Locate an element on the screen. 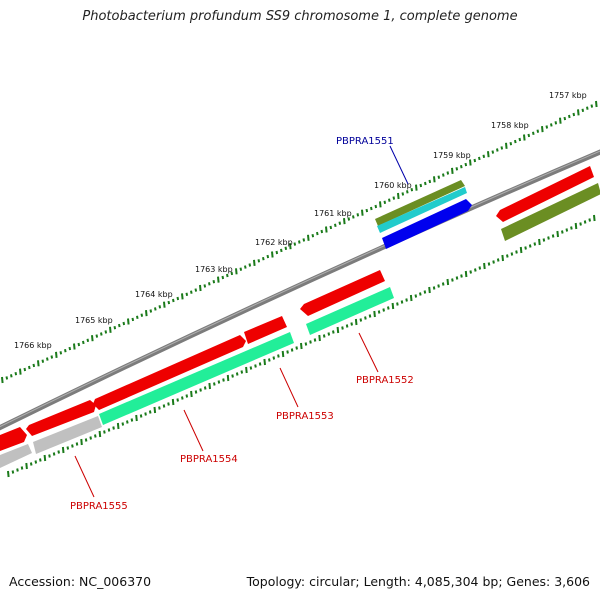 Image resolution: width=600 pixels, height=600 pixels. gene-label-pbpra1554: PBPRA1554 is located at coordinates (209, 459).